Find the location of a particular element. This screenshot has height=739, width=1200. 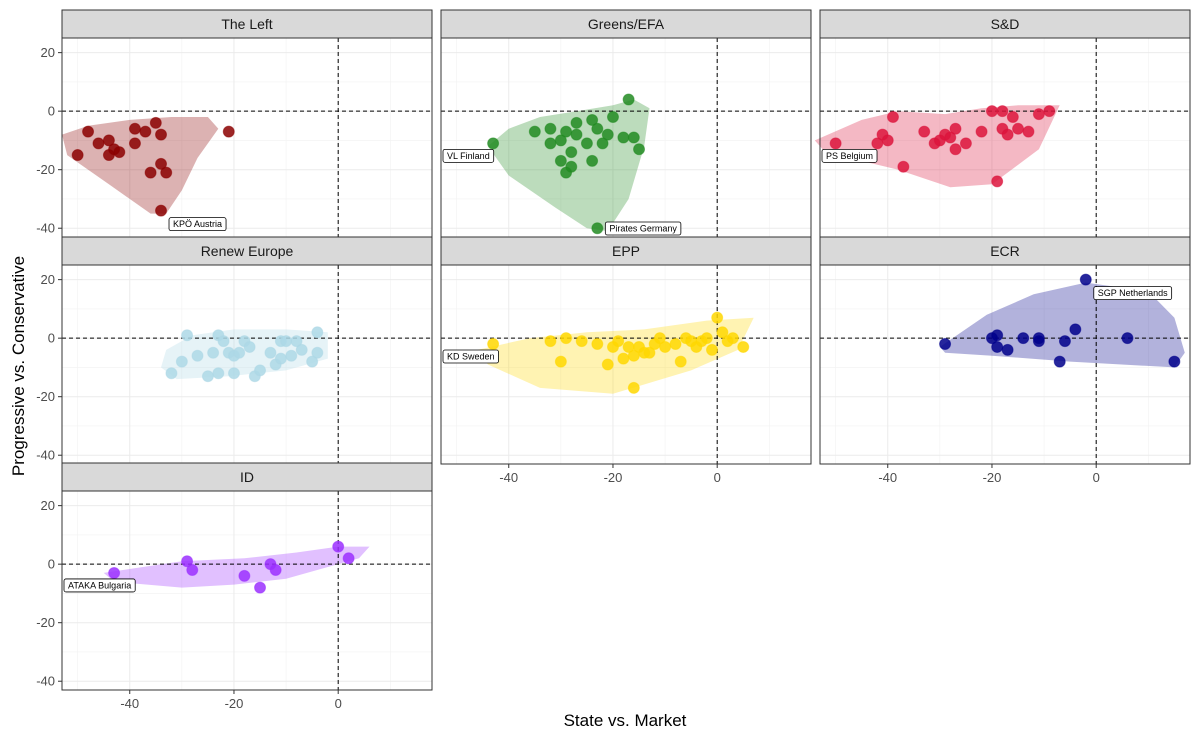

party-label-text: PS Belgium is located at coordinates (849, 156).